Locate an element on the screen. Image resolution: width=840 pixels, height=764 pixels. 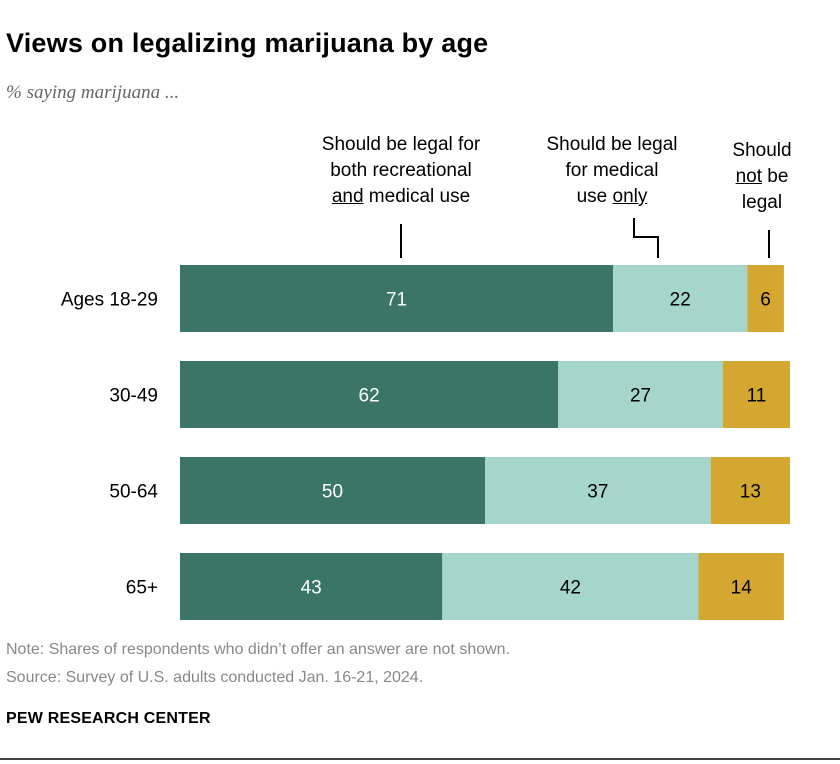
data-label: 6 is located at coordinates (765, 300).